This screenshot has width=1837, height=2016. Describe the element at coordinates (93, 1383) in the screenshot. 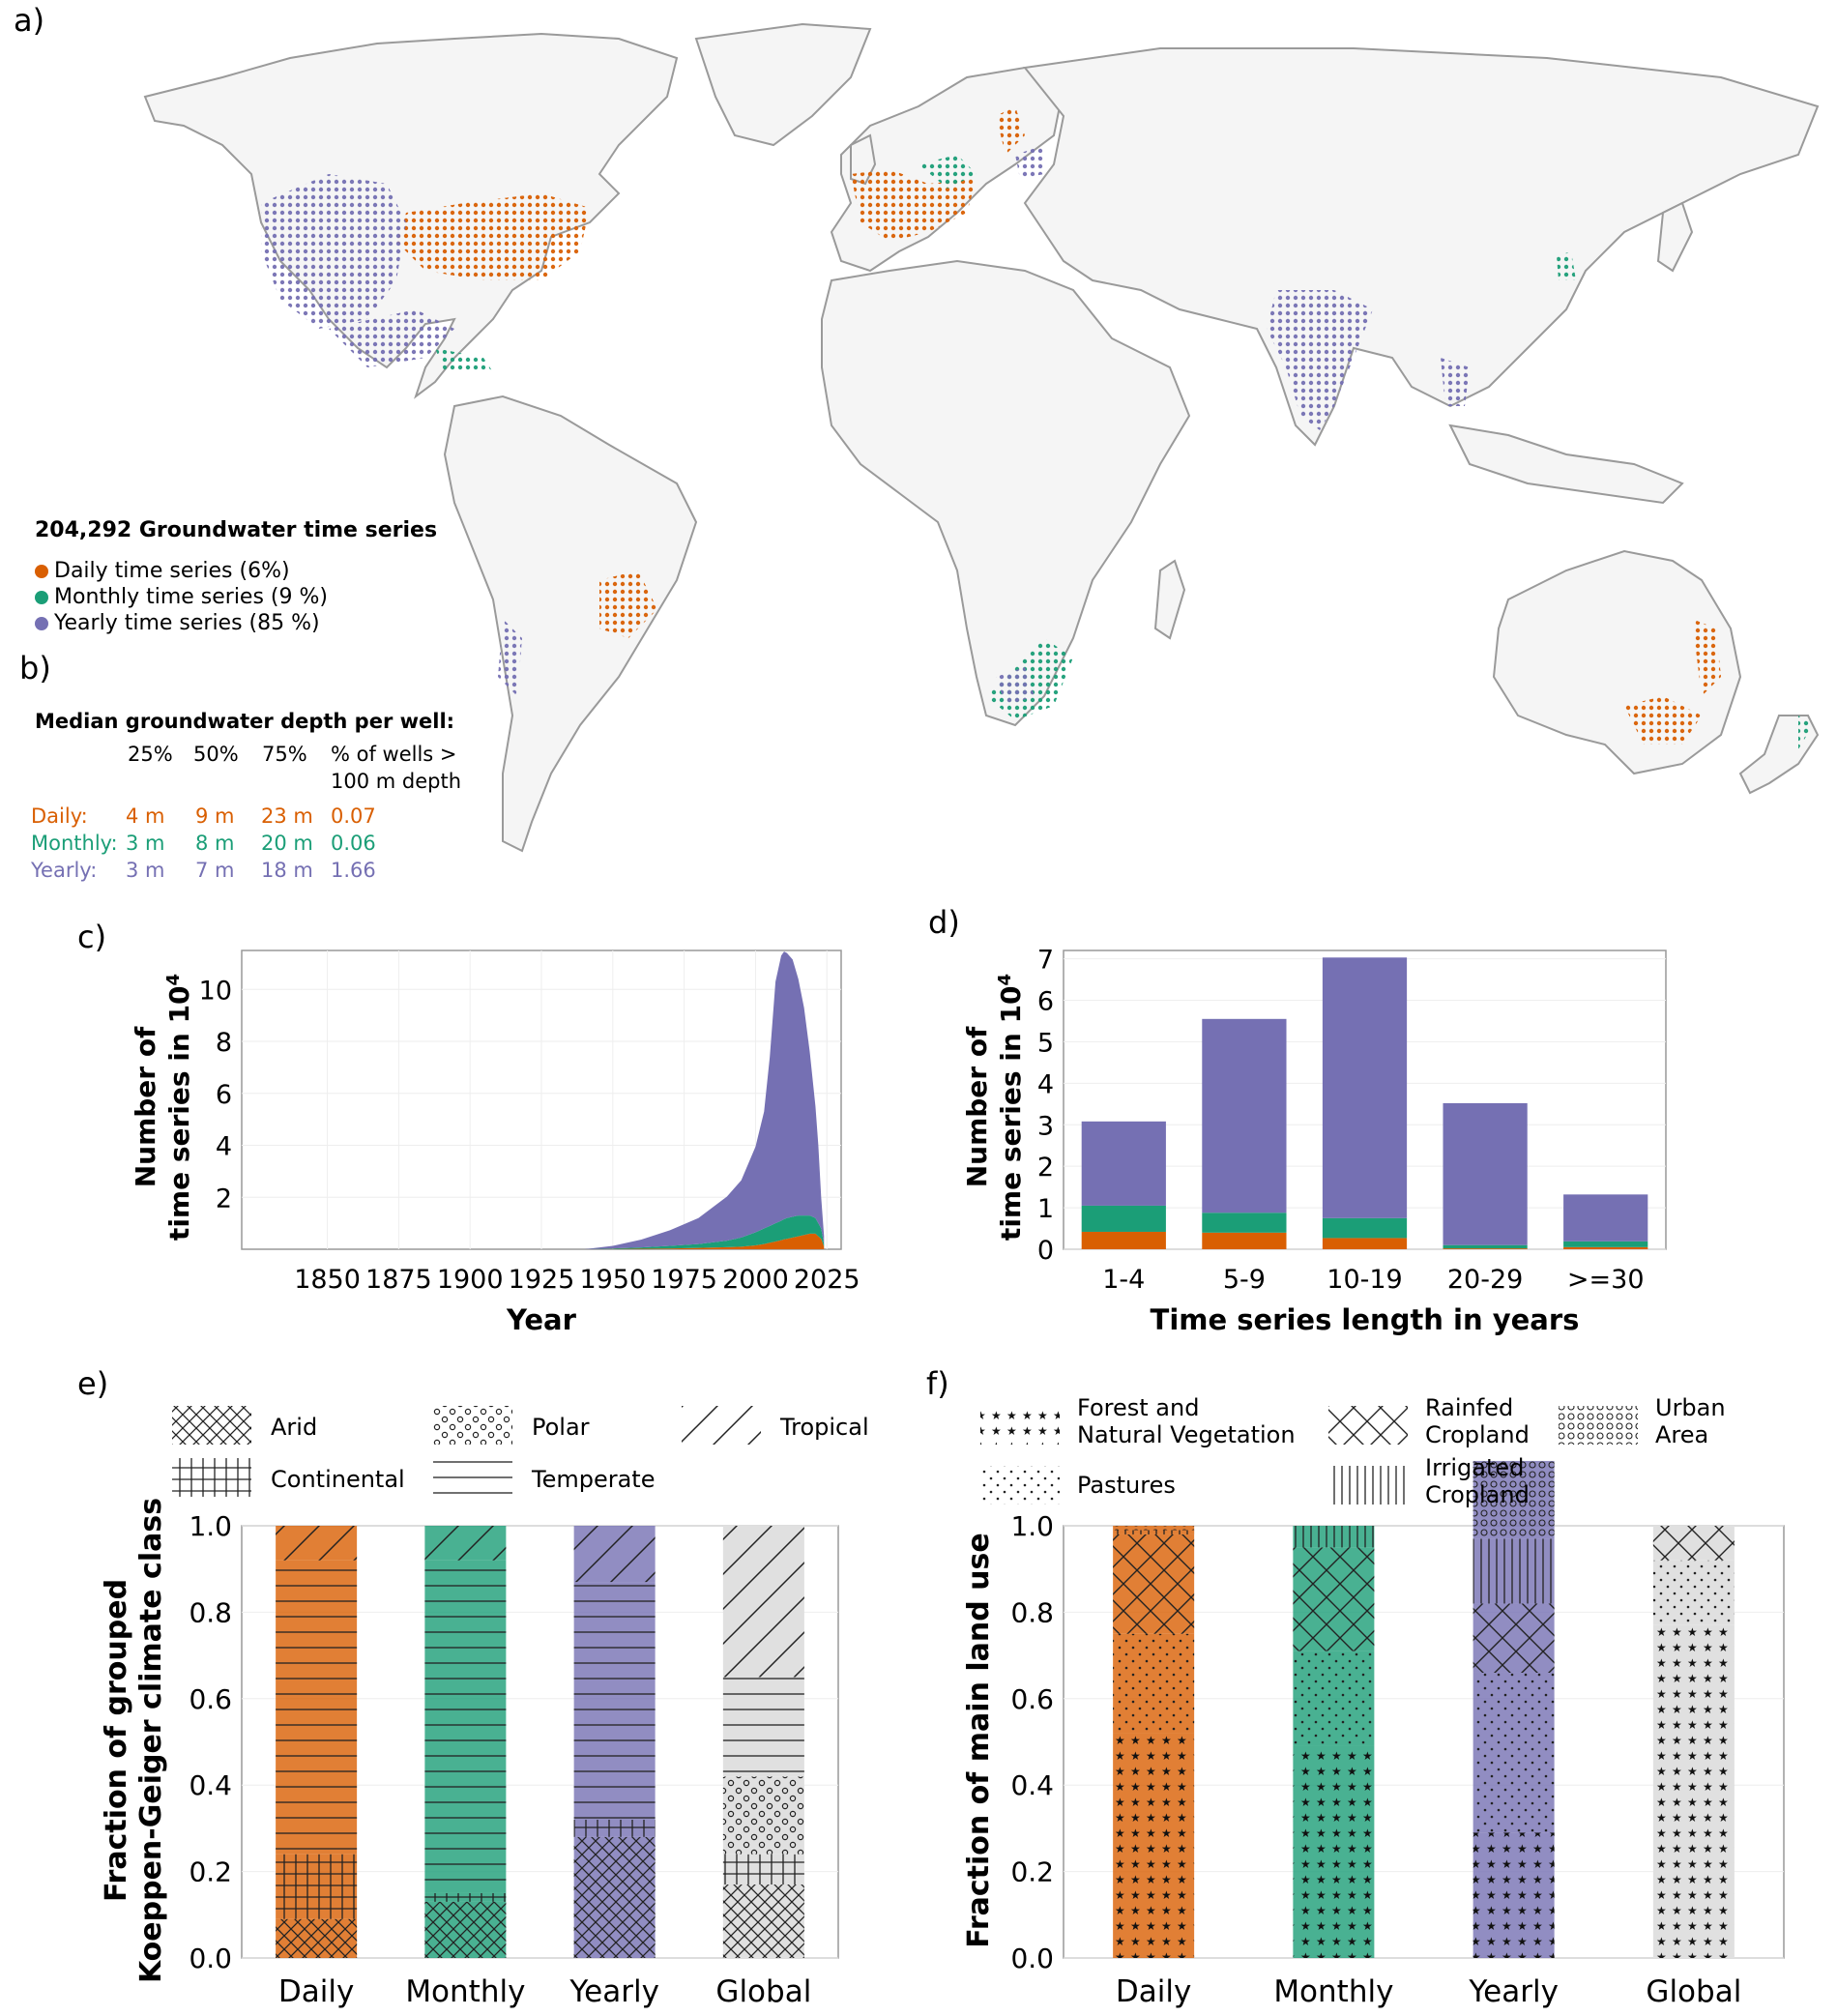

I see `panel-label-e: e)` at that location.